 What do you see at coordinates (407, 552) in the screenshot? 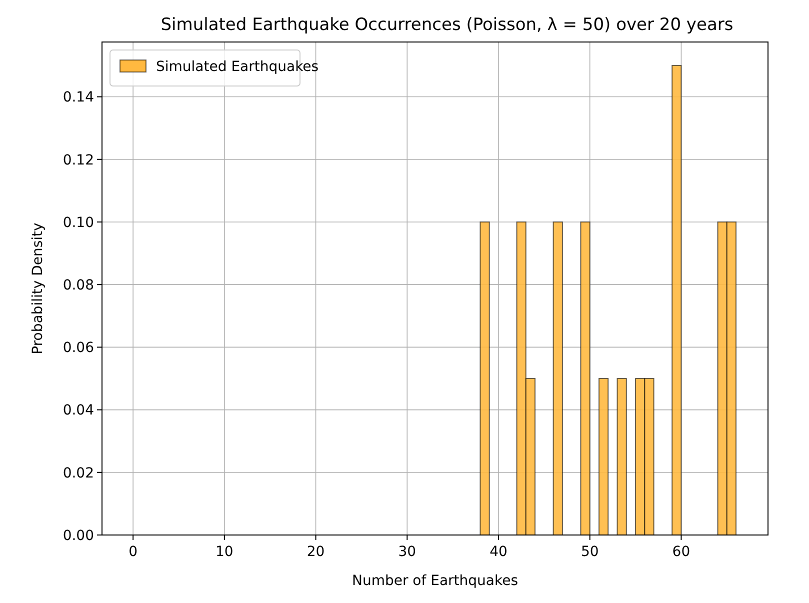
I see `x-tick-label: 30` at bounding box center [407, 552].